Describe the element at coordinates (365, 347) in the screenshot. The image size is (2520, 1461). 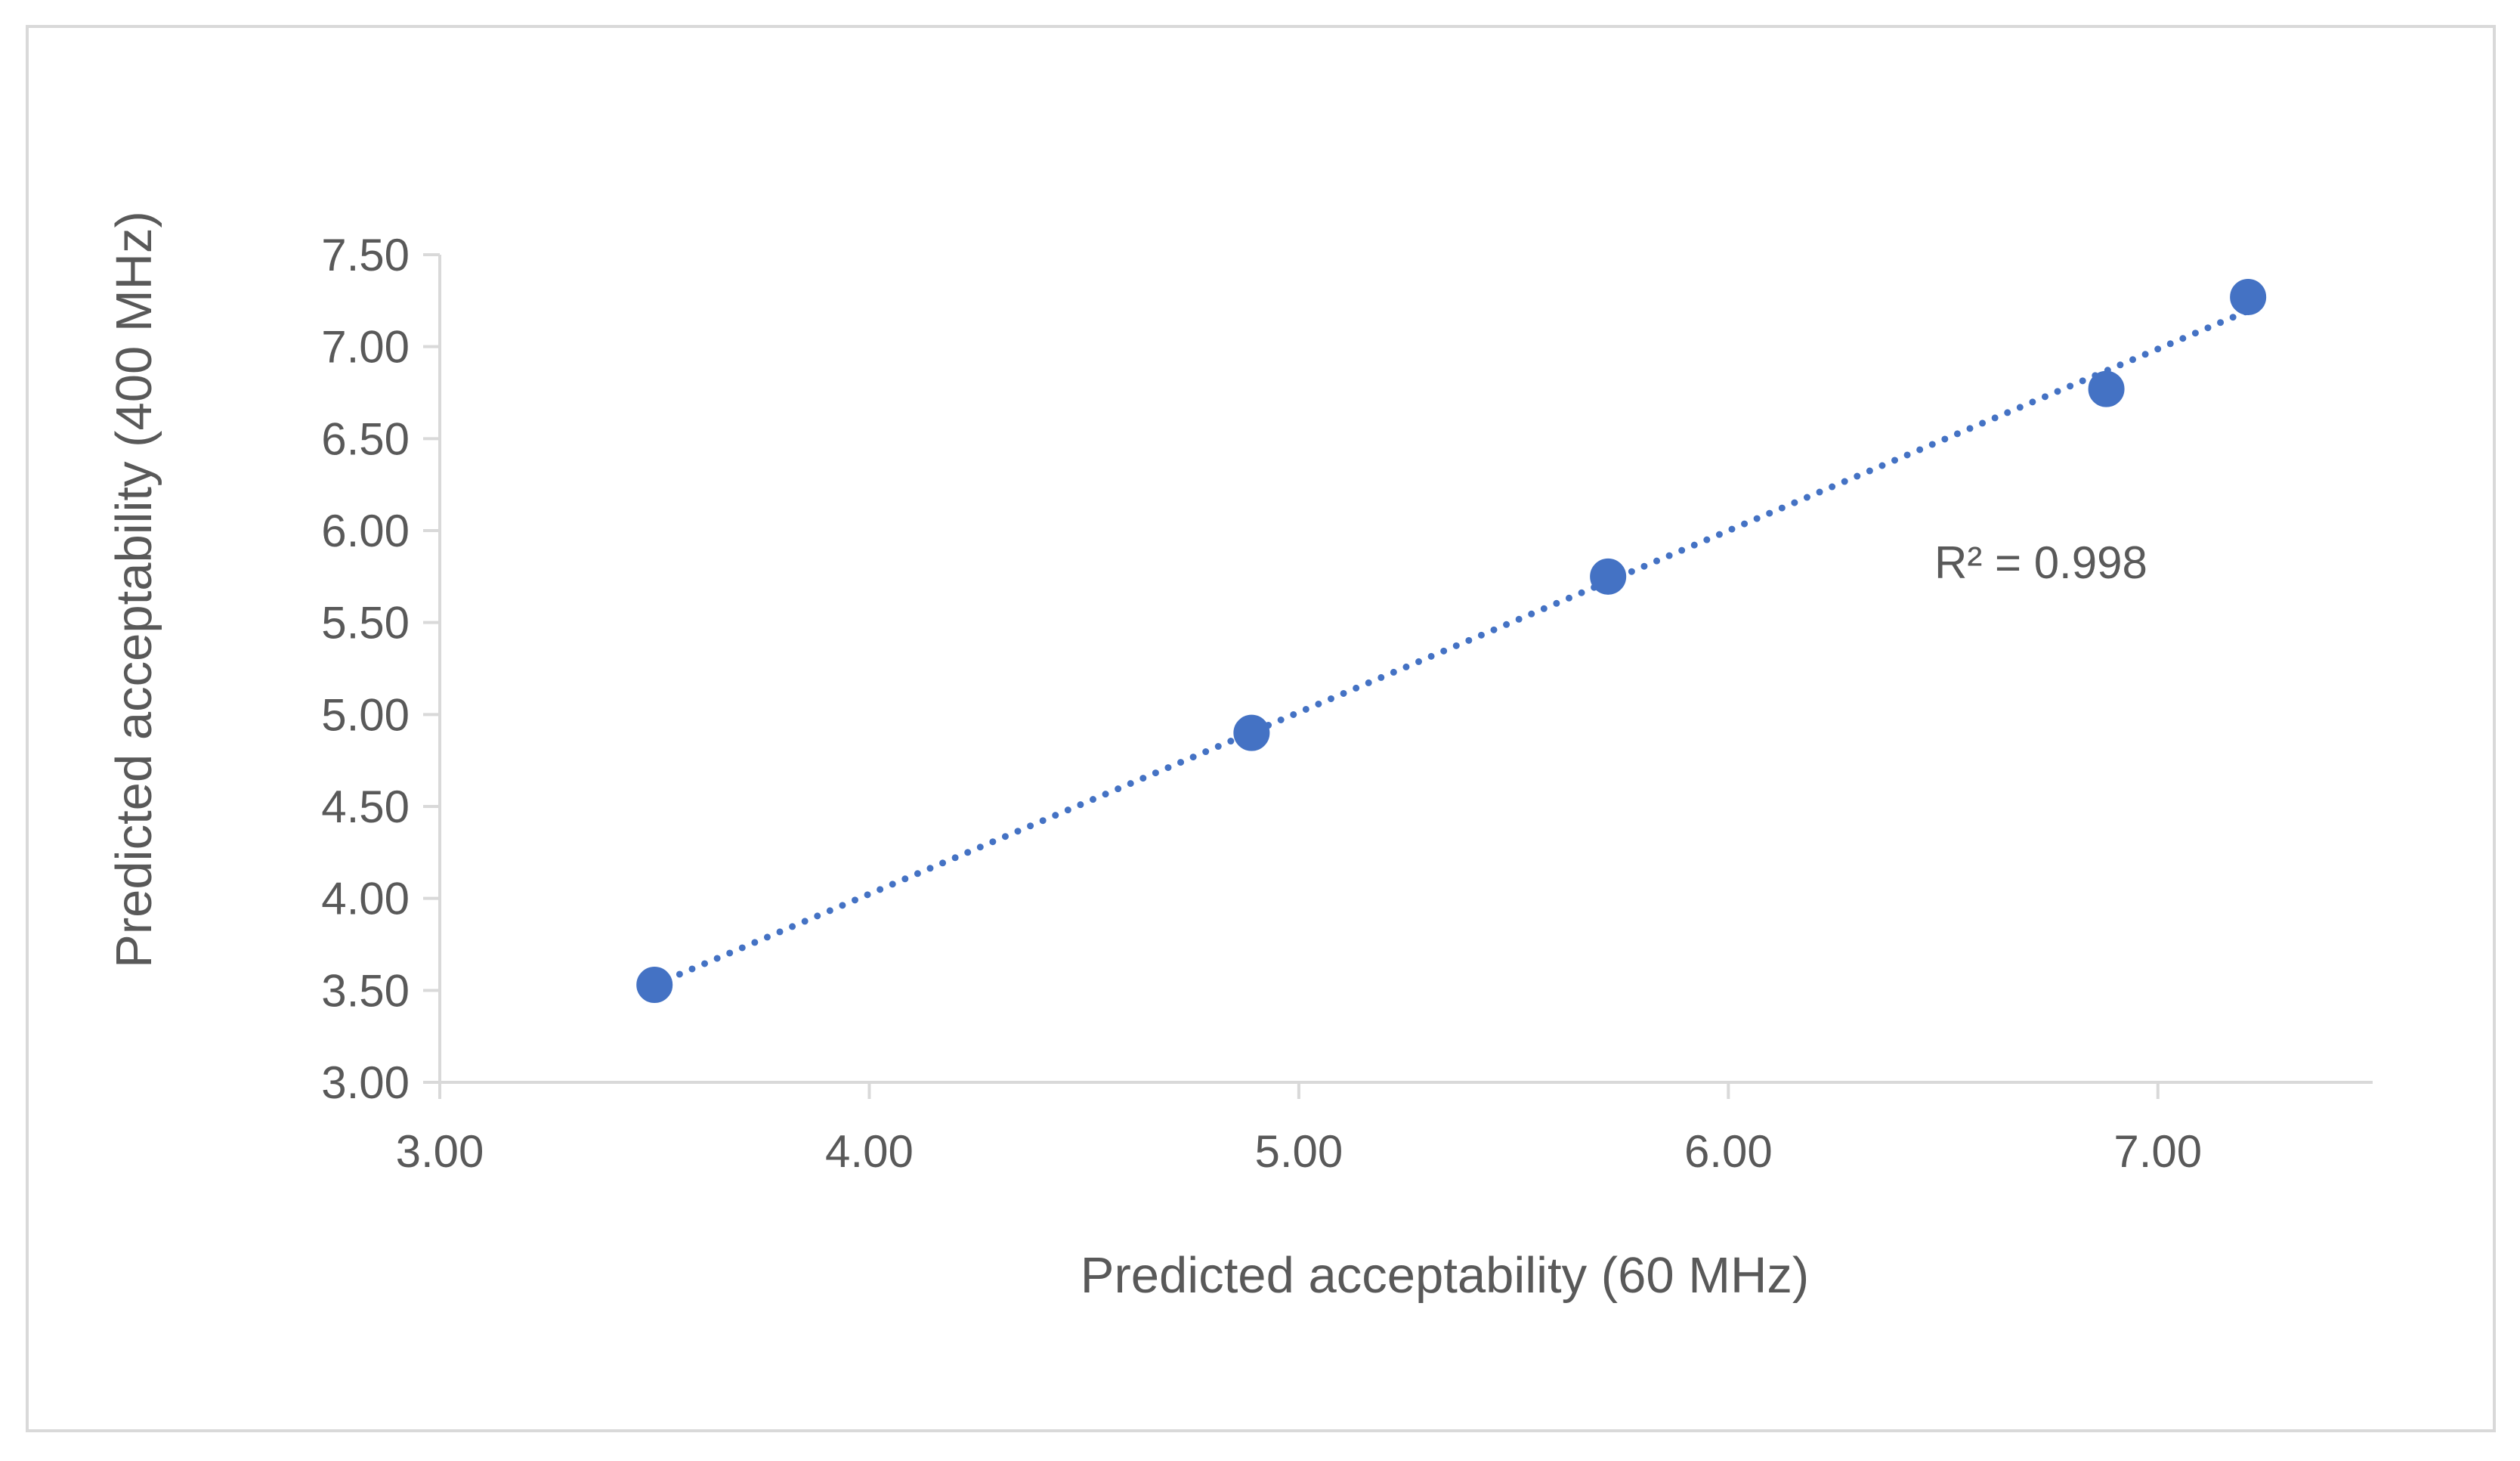
I see `y-tick-label: 7.00` at that location.